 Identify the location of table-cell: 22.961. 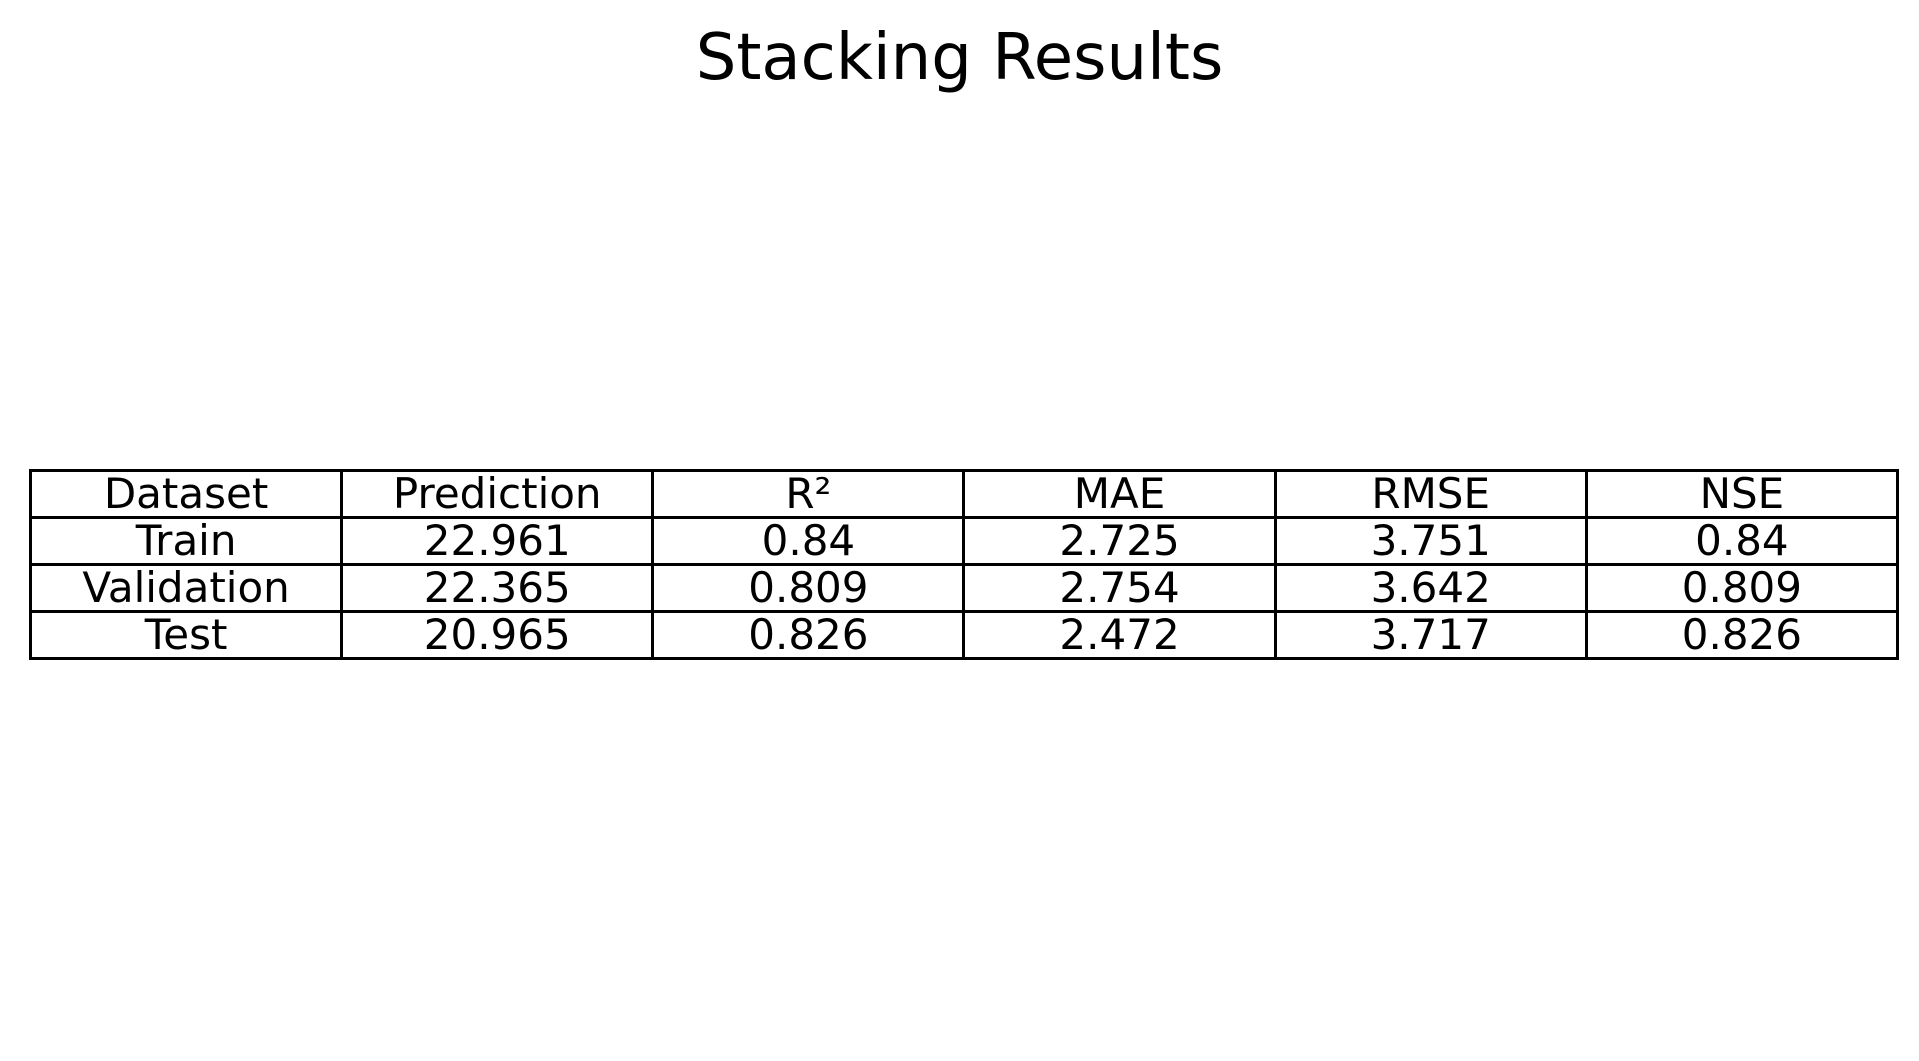
(497, 541).